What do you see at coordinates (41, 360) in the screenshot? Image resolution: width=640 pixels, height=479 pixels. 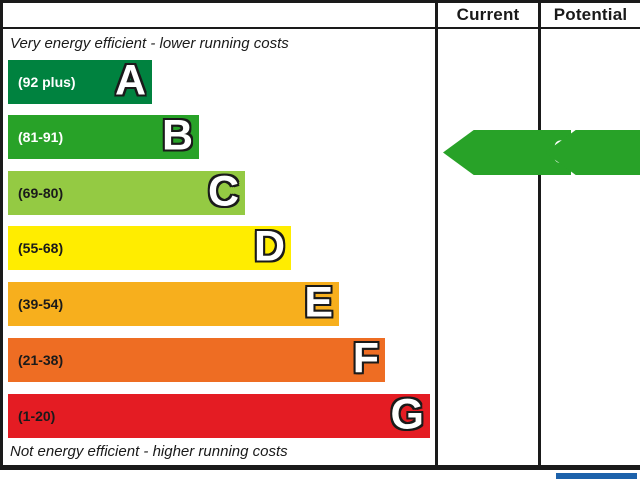 I see `band-f-range: (21-38)` at bounding box center [41, 360].